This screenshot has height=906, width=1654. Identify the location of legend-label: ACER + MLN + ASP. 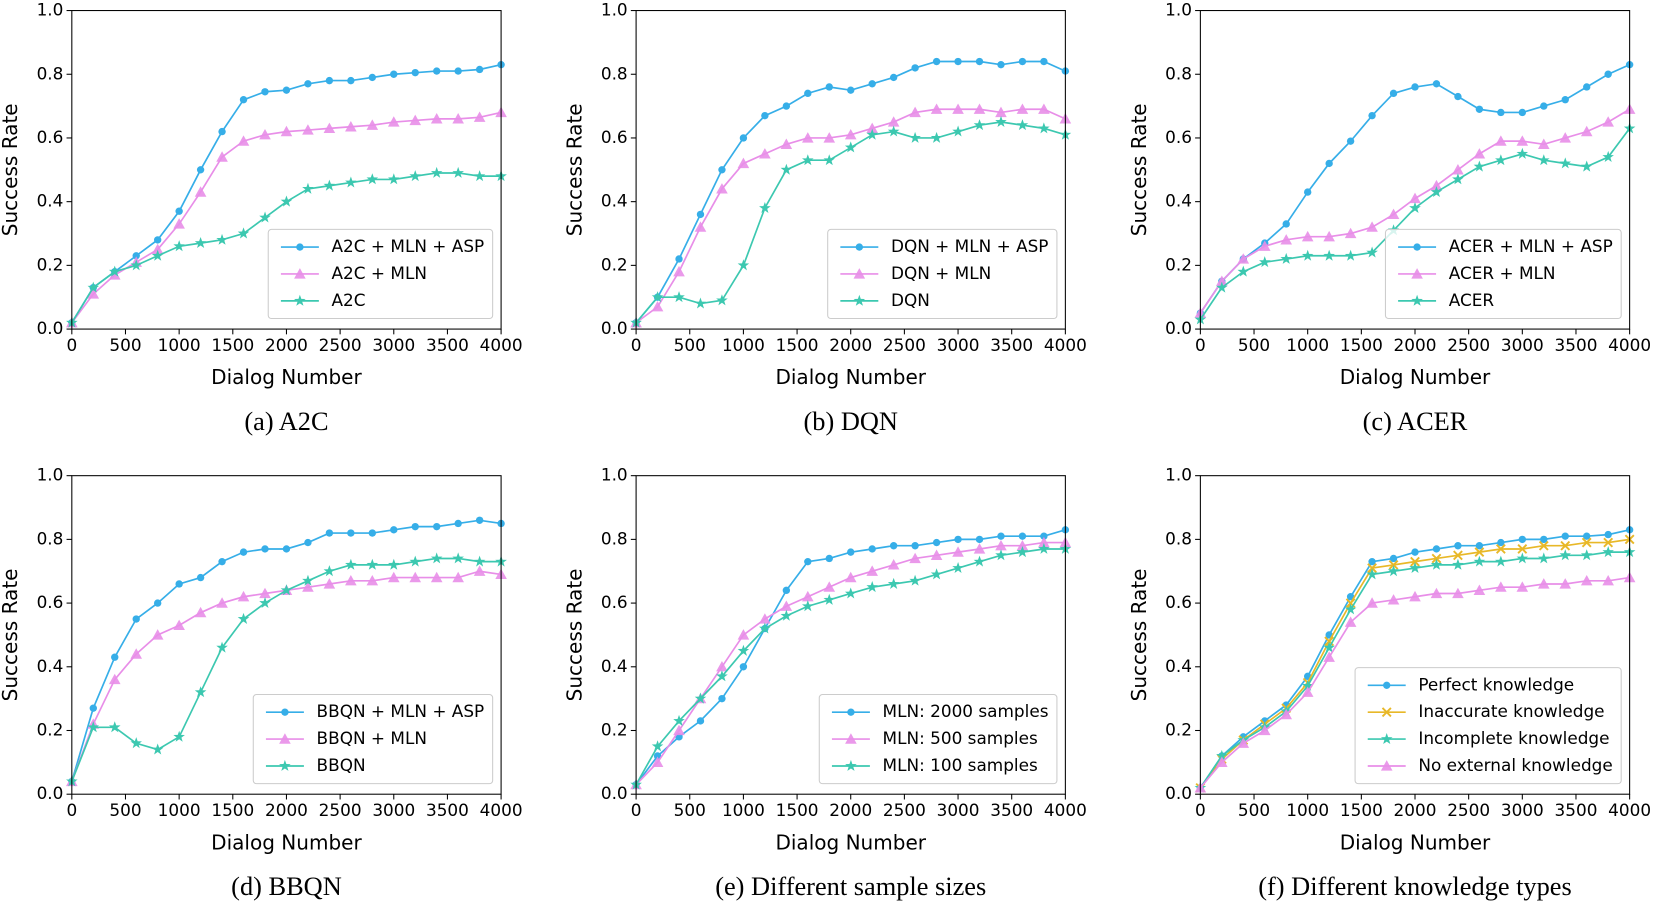
(1531, 246).